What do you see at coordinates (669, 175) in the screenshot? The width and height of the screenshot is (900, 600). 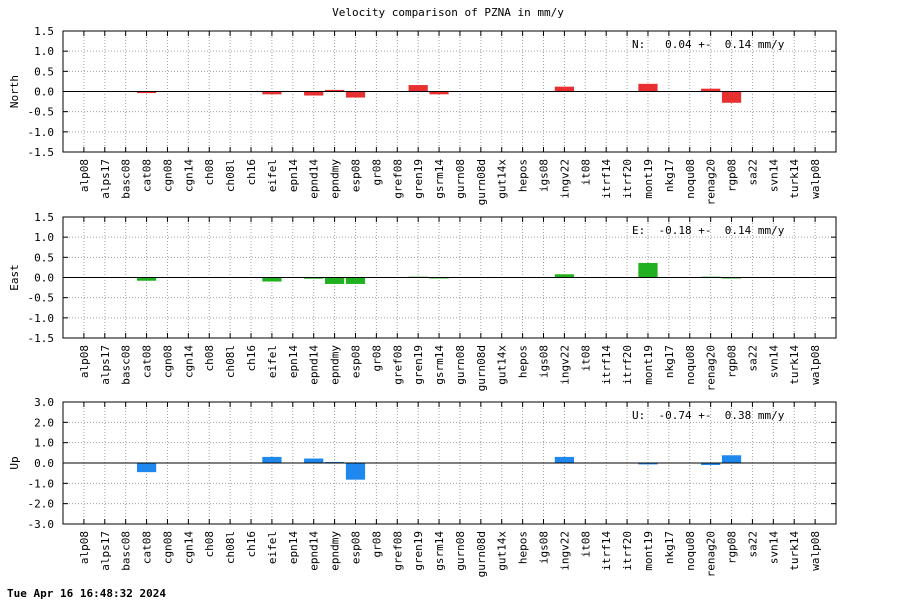 I see `x-tick-label: nkg17` at bounding box center [669, 175].